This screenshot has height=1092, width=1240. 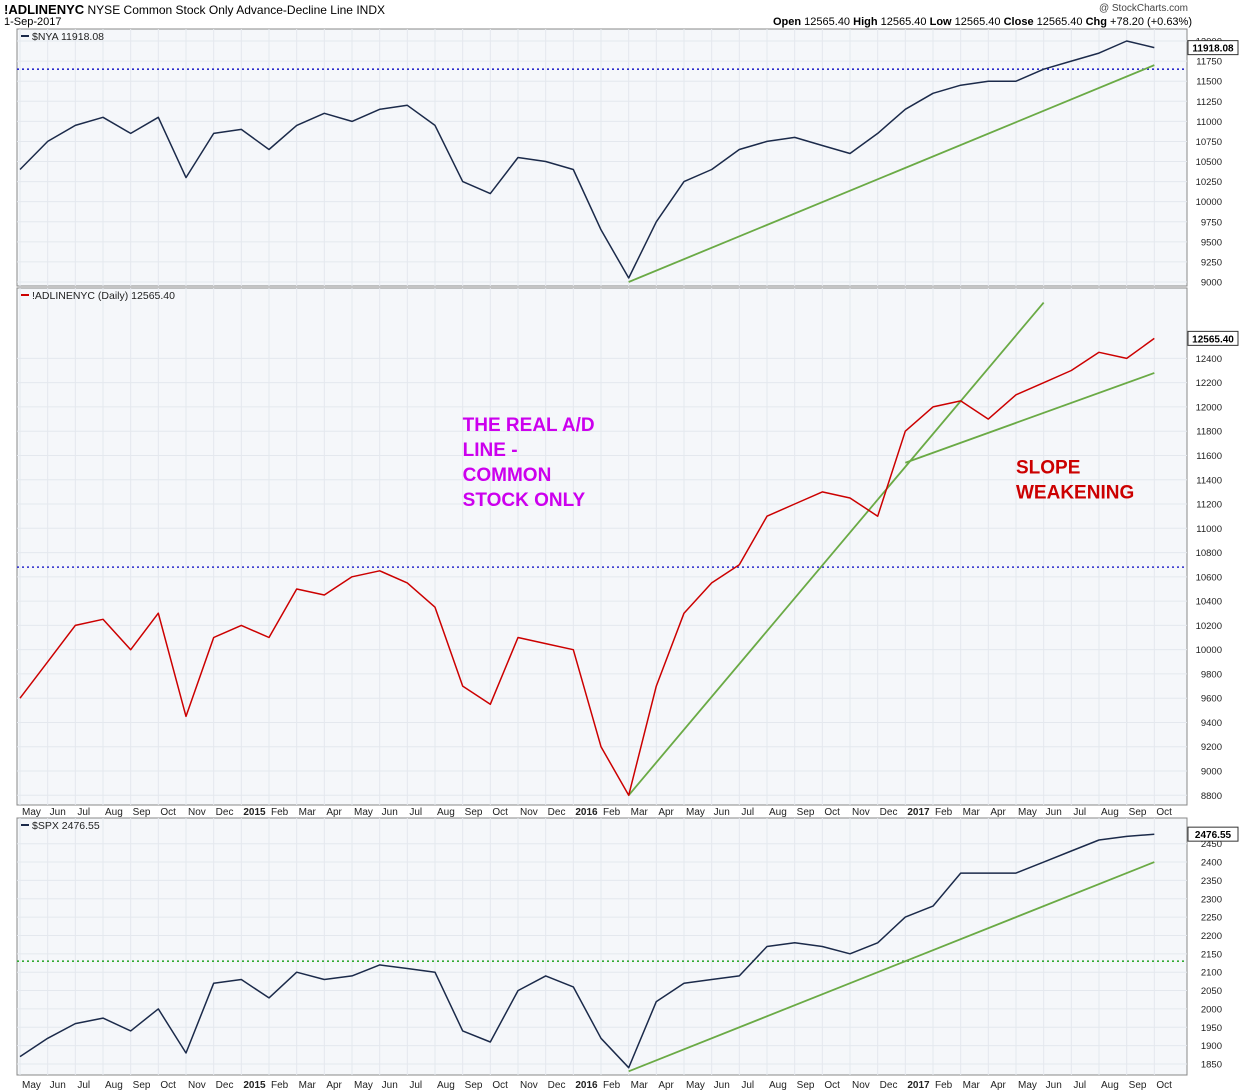 I want to click on nya-ytick-label: 10250, so click(x=1209, y=182).